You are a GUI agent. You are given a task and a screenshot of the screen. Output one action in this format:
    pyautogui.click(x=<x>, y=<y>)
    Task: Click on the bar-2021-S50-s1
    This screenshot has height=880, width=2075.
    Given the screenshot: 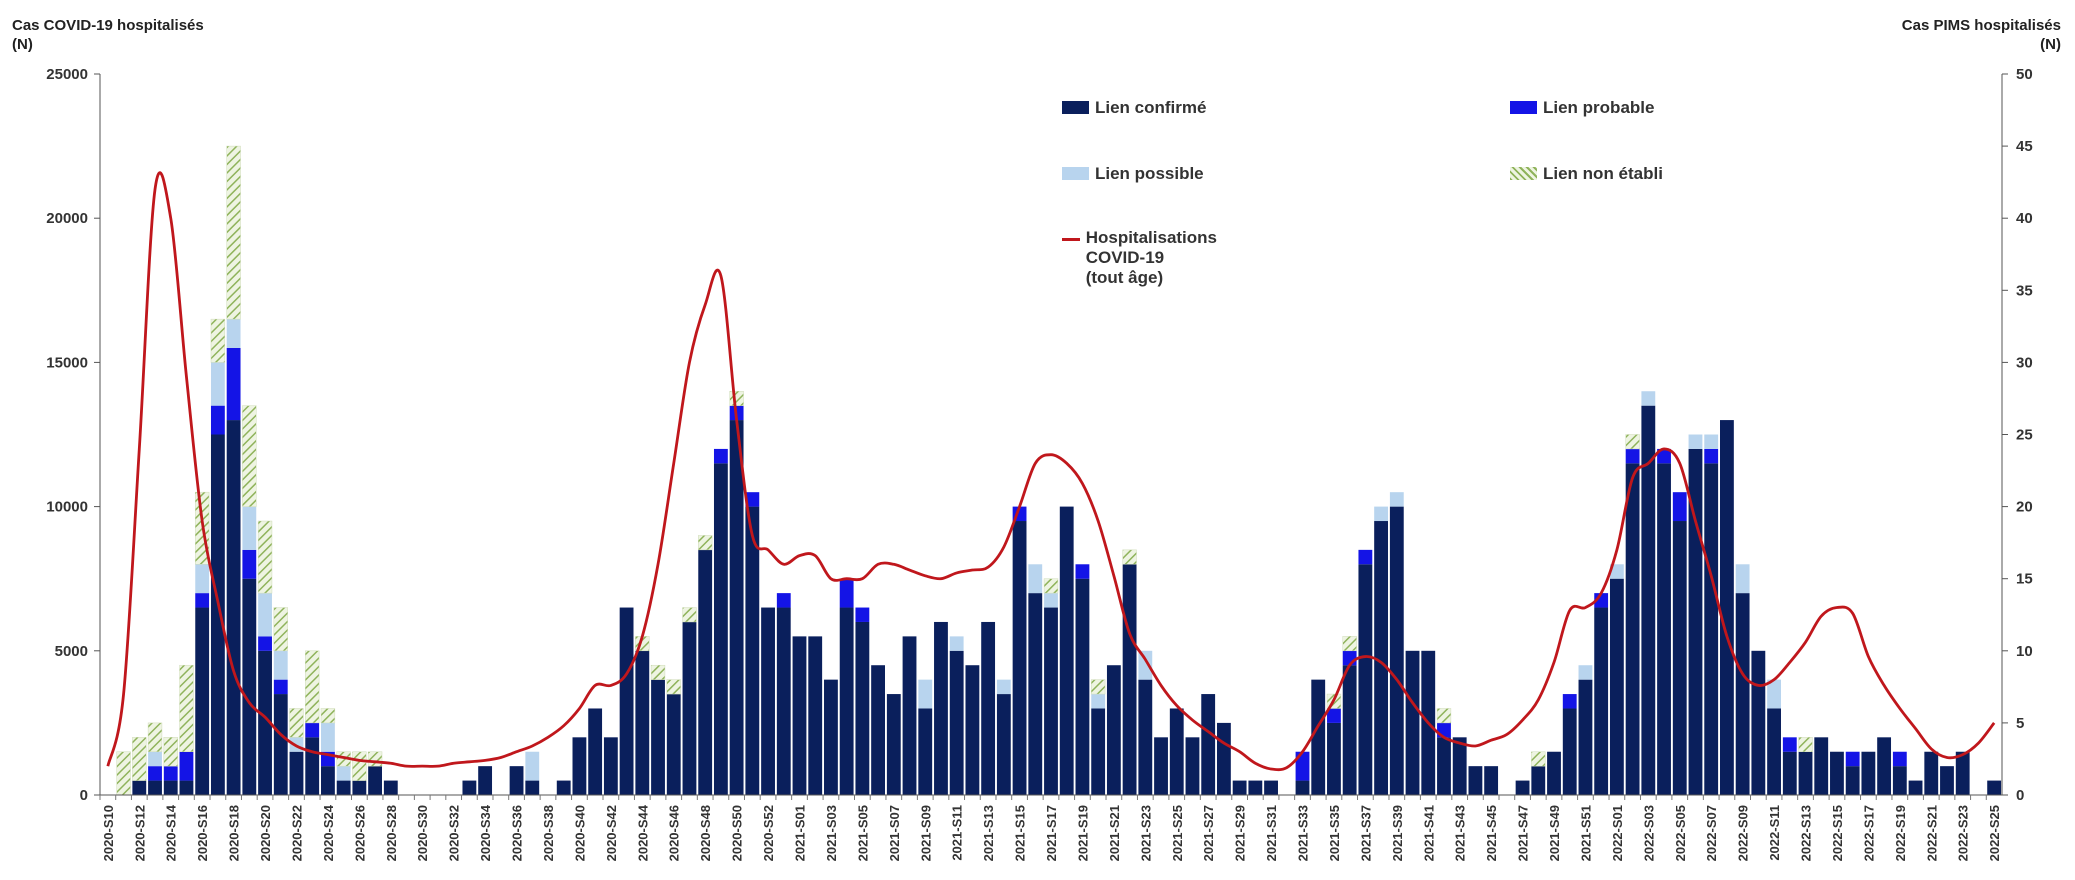 What is the action you would take?
    pyautogui.click(x=1569, y=701)
    